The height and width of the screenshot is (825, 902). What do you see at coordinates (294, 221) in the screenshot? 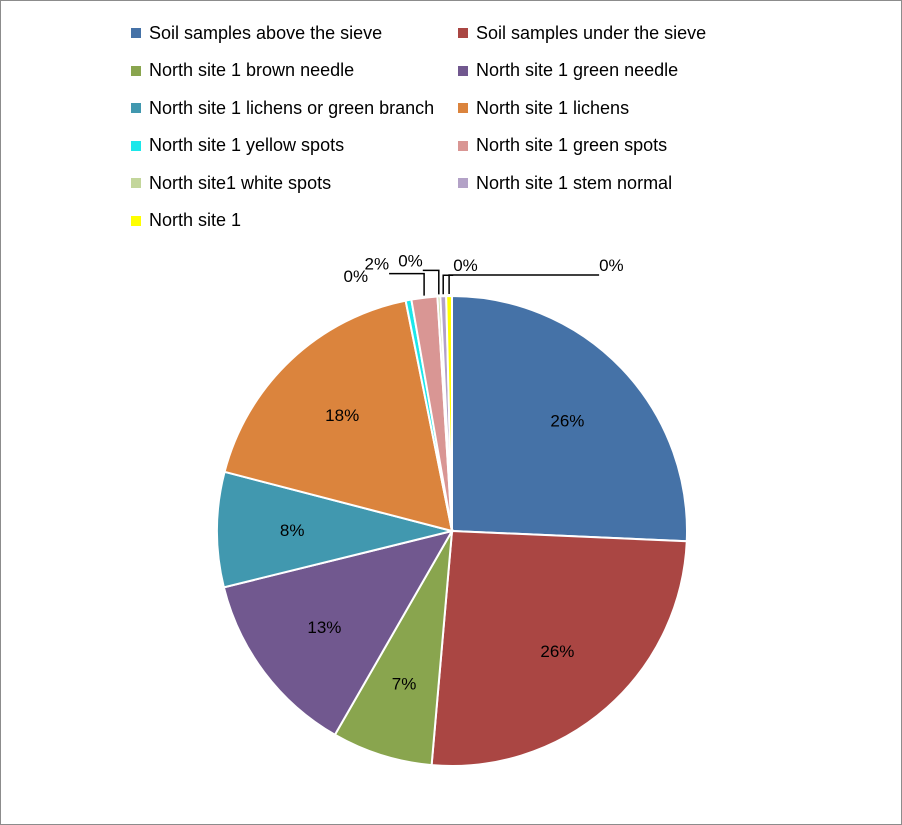
I see `legend-item: North site 1` at bounding box center [294, 221].